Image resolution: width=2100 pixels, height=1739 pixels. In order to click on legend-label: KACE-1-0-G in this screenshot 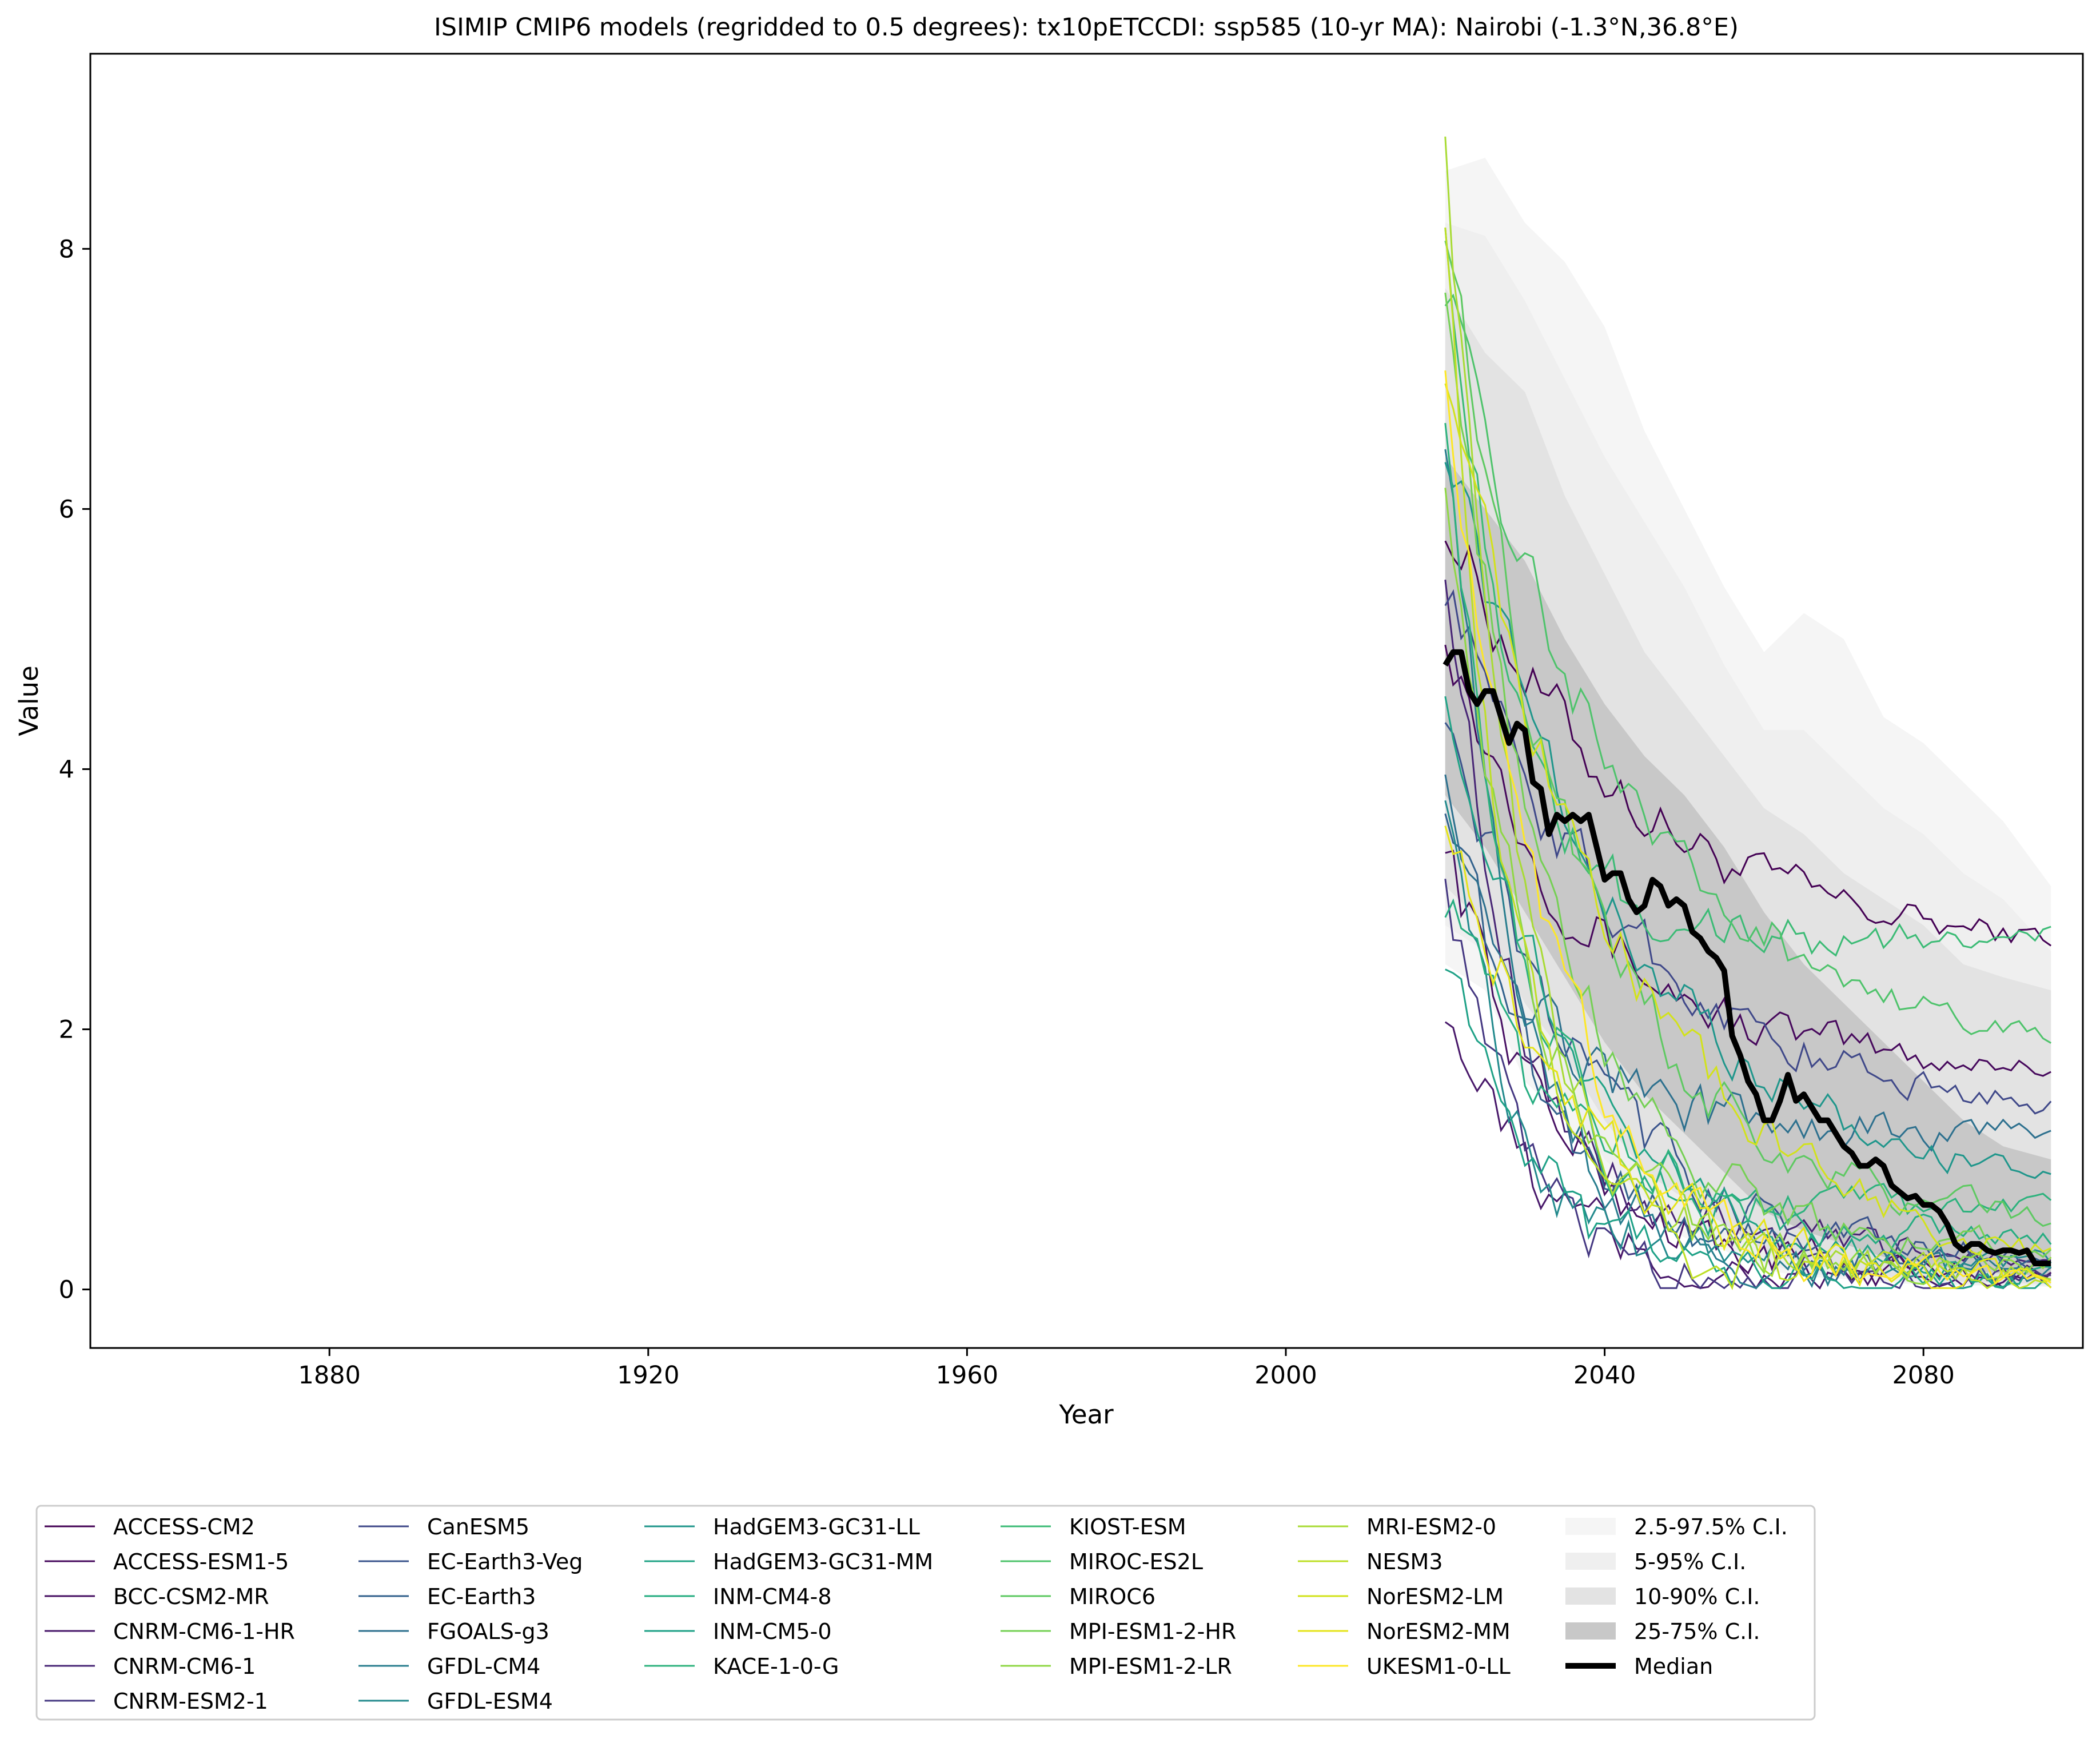, I will do `click(776, 1666)`.